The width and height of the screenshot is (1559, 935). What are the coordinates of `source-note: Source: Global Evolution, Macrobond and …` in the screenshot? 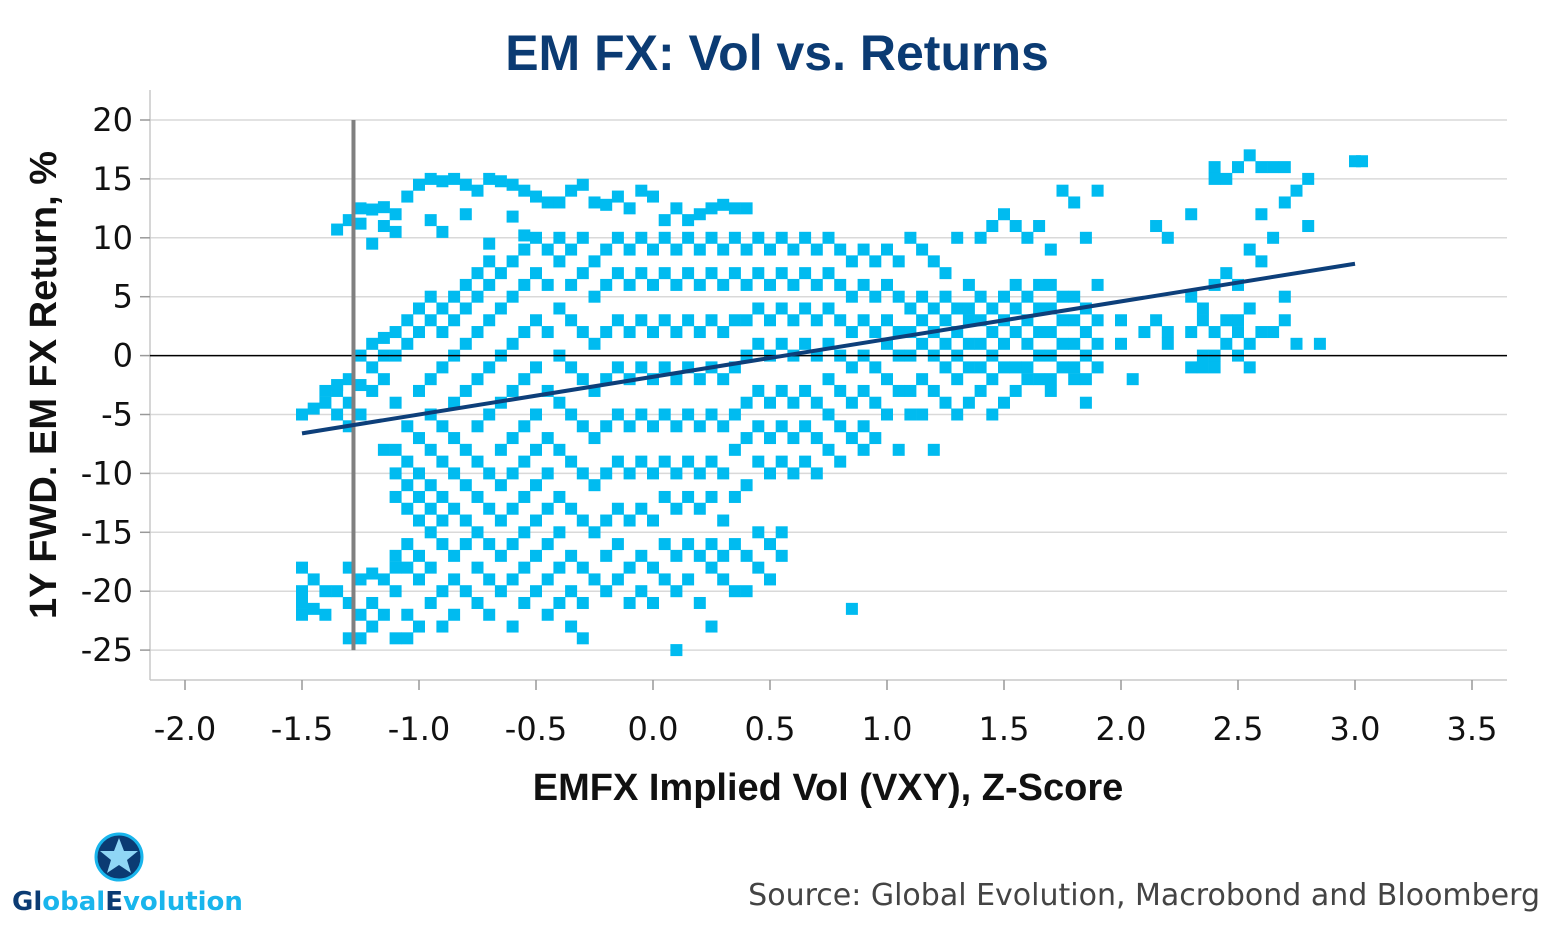 It's located at (1144, 895).